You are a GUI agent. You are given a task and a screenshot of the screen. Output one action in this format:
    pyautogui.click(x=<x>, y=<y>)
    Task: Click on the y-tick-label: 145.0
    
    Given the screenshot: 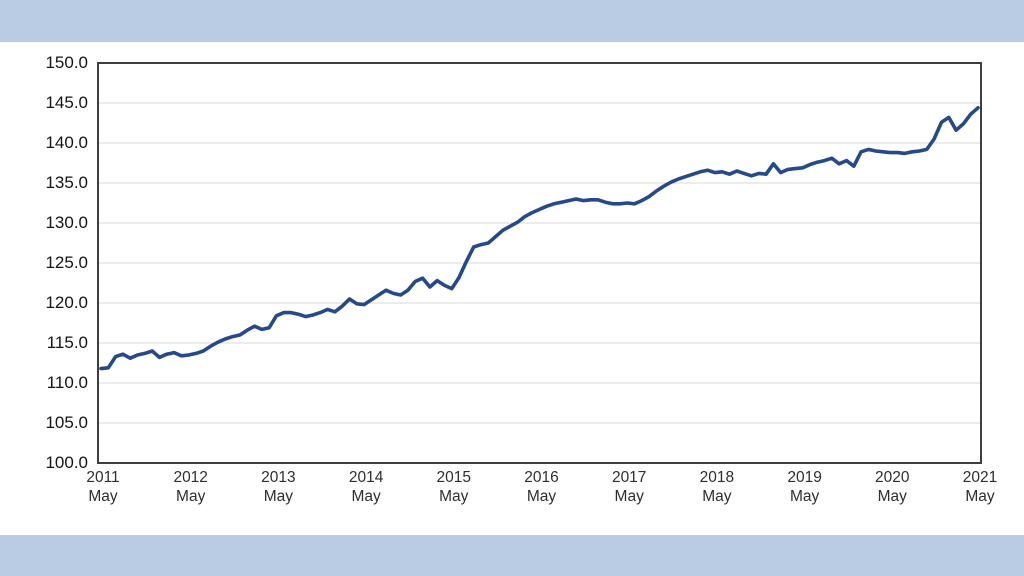 What is the action you would take?
    pyautogui.click(x=66, y=102)
    